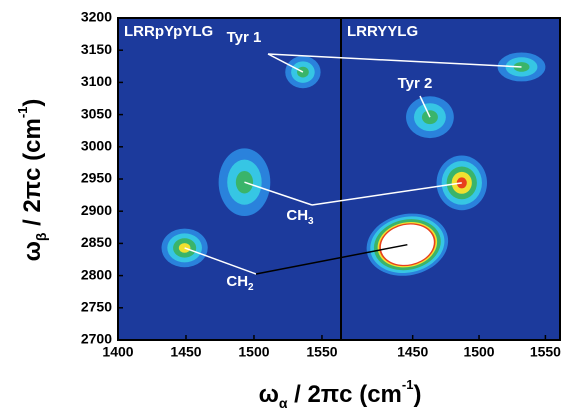 This screenshot has width=570, height=413. I want to click on x-axis-title-part: / 2πc (cm, so click(344, 394).